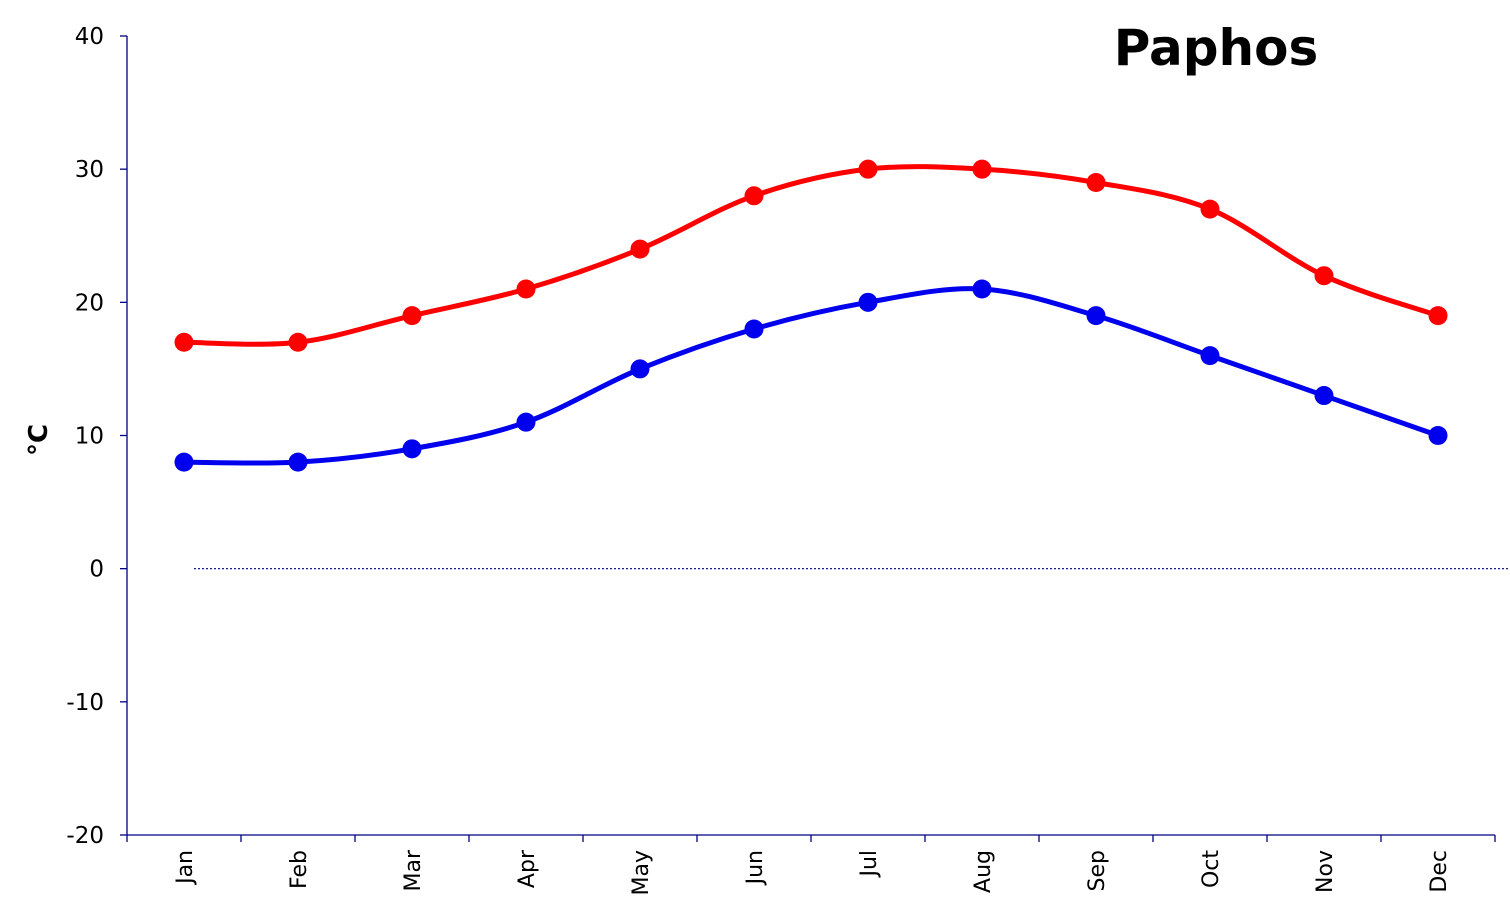 This screenshot has height=921, width=1510. Describe the element at coordinates (85, 836) in the screenshot. I see `y-tick-label: -20` at that location.